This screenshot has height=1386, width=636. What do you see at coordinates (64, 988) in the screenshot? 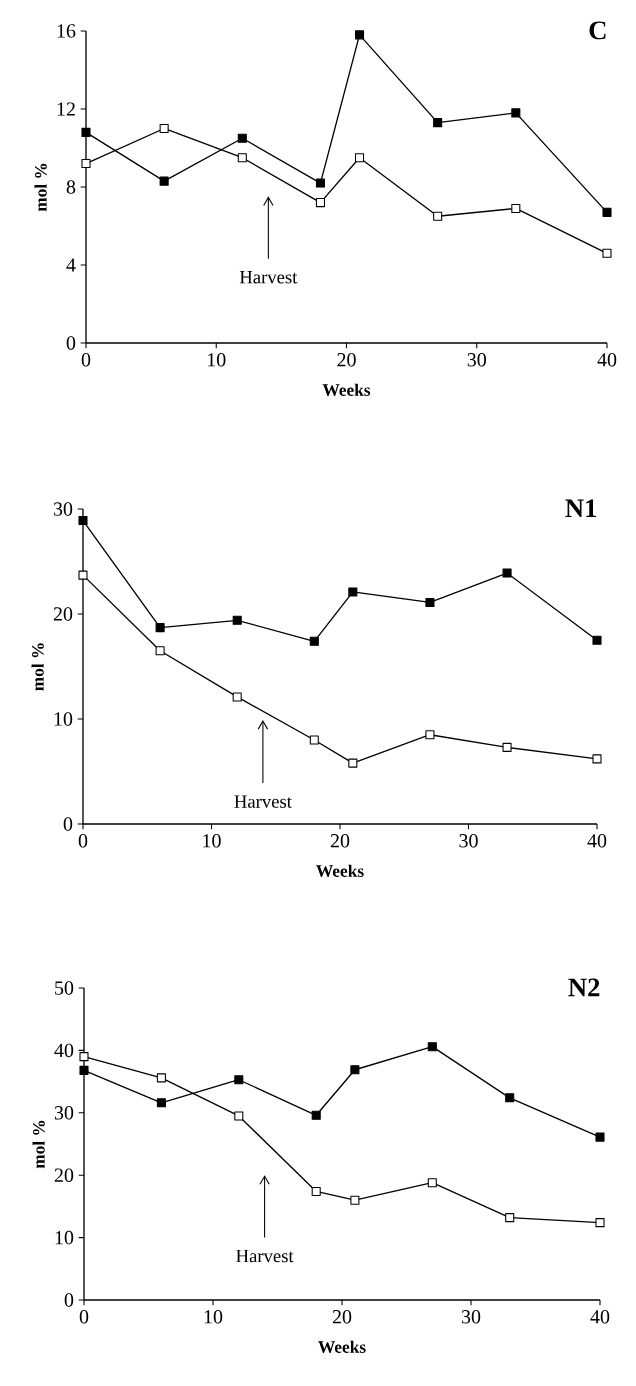
I see `y-tick-label: 50` at bounding box center [64, 988].